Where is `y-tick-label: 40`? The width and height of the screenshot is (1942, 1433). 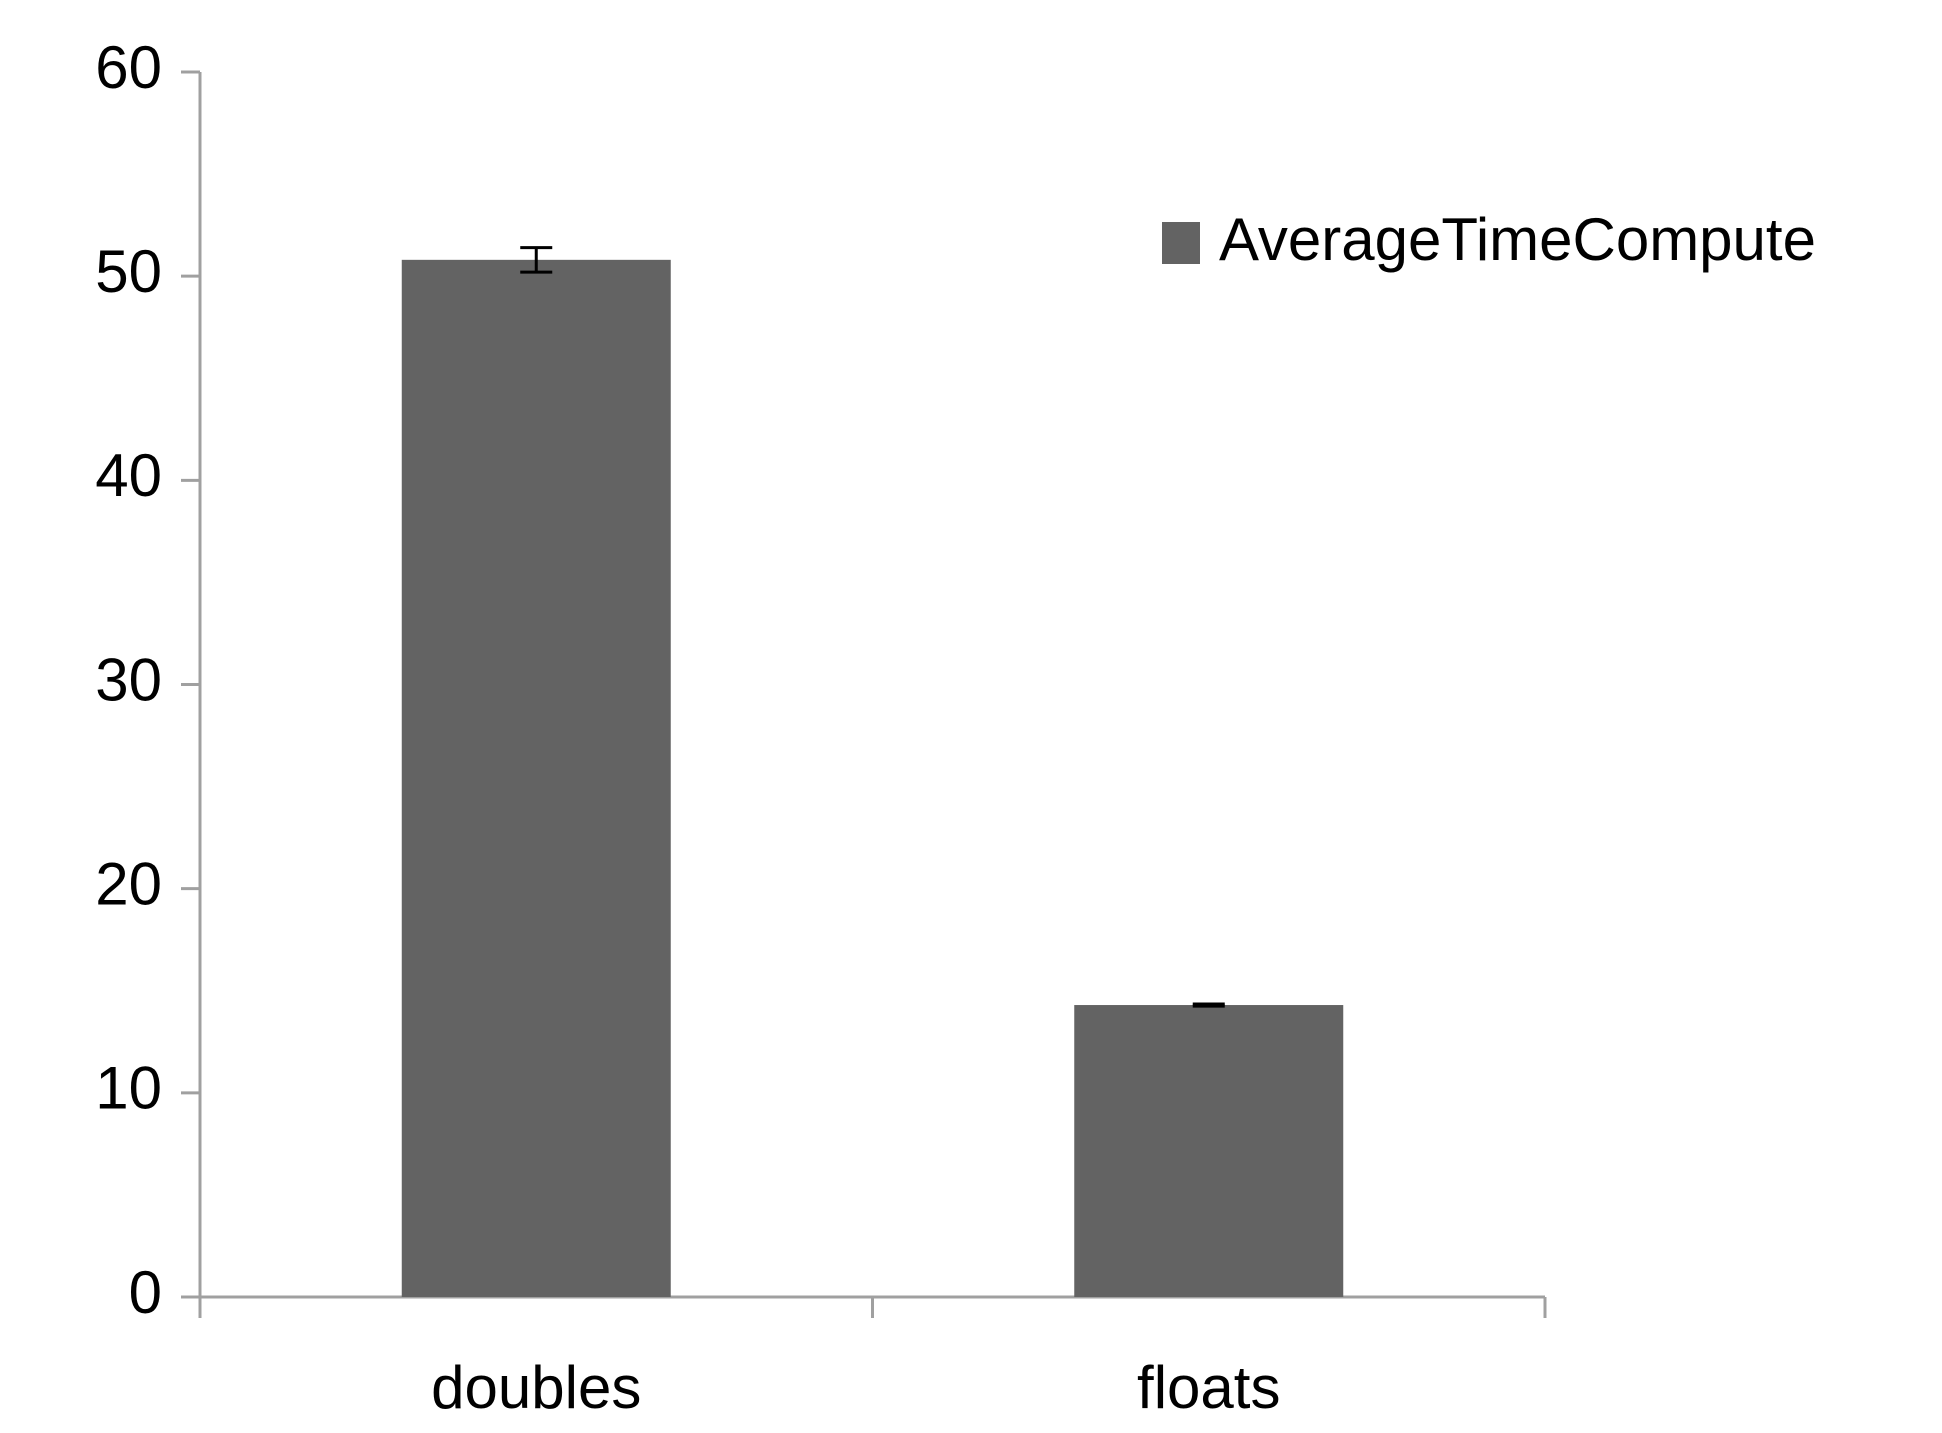
y-tick-label: 40 is located at coordinates (128, 475).